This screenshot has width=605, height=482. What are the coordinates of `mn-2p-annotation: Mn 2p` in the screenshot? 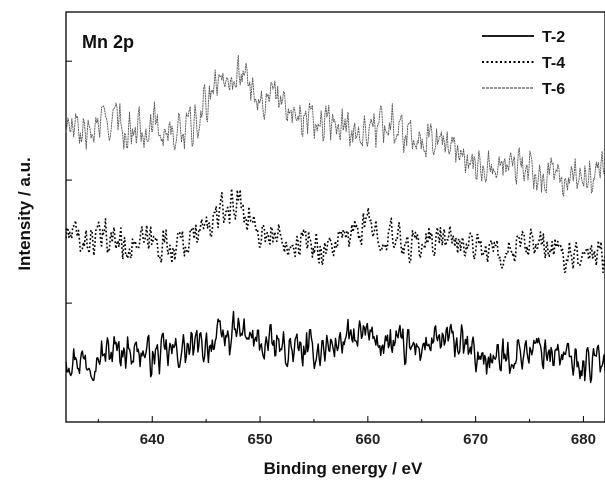 It's located at (108, 42).